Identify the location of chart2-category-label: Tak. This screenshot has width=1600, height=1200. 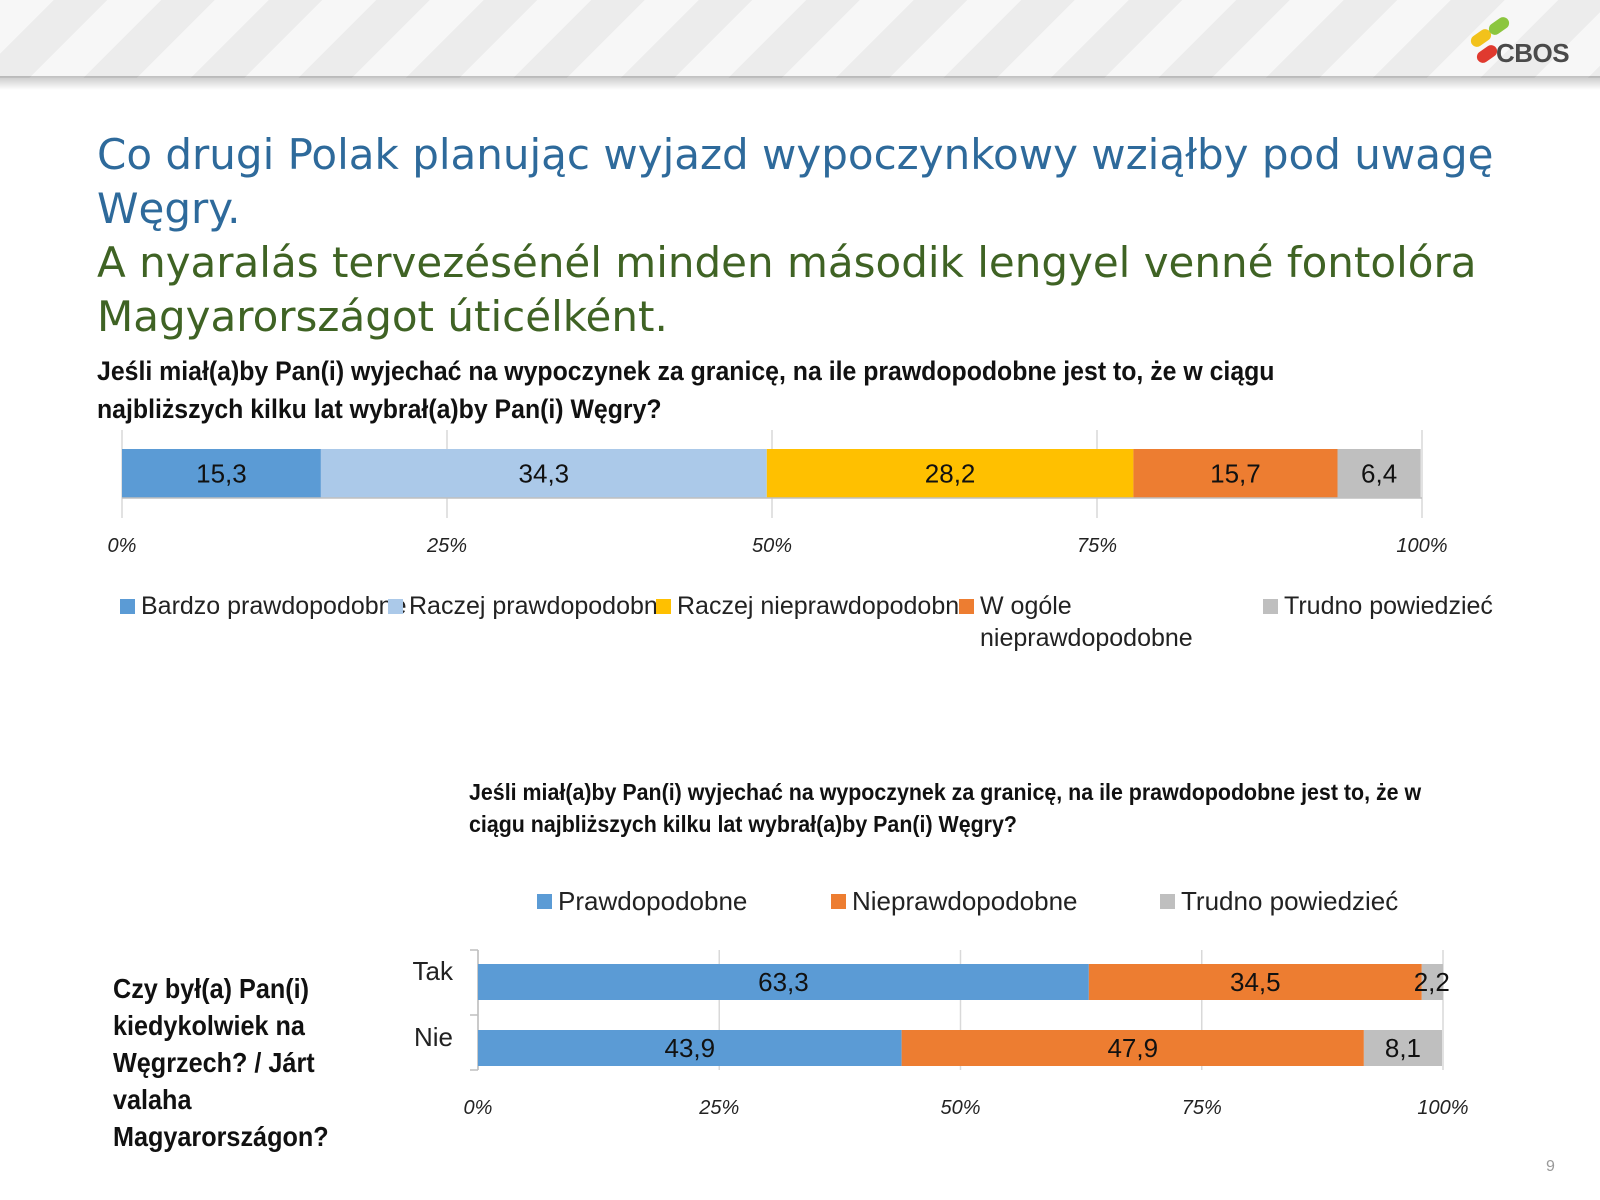
(433, 971).